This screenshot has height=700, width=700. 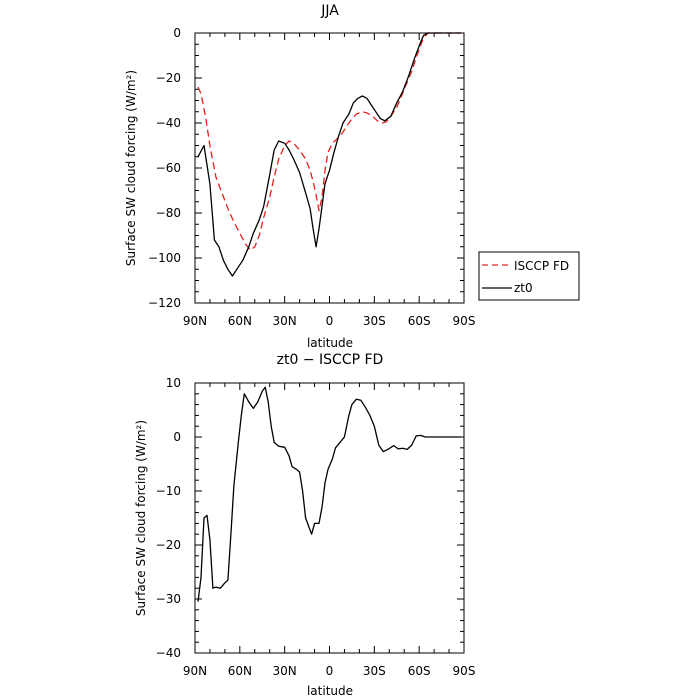 I want to click on legend: ISCCP FD zt0, so click(x=529, y=276).